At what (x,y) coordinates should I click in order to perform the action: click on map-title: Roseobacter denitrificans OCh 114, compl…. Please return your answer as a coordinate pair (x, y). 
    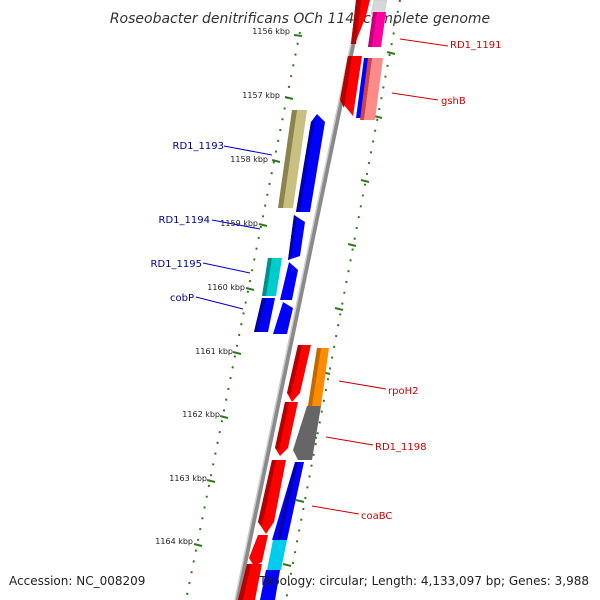
    Looking at the image, I should click on (300, 19).